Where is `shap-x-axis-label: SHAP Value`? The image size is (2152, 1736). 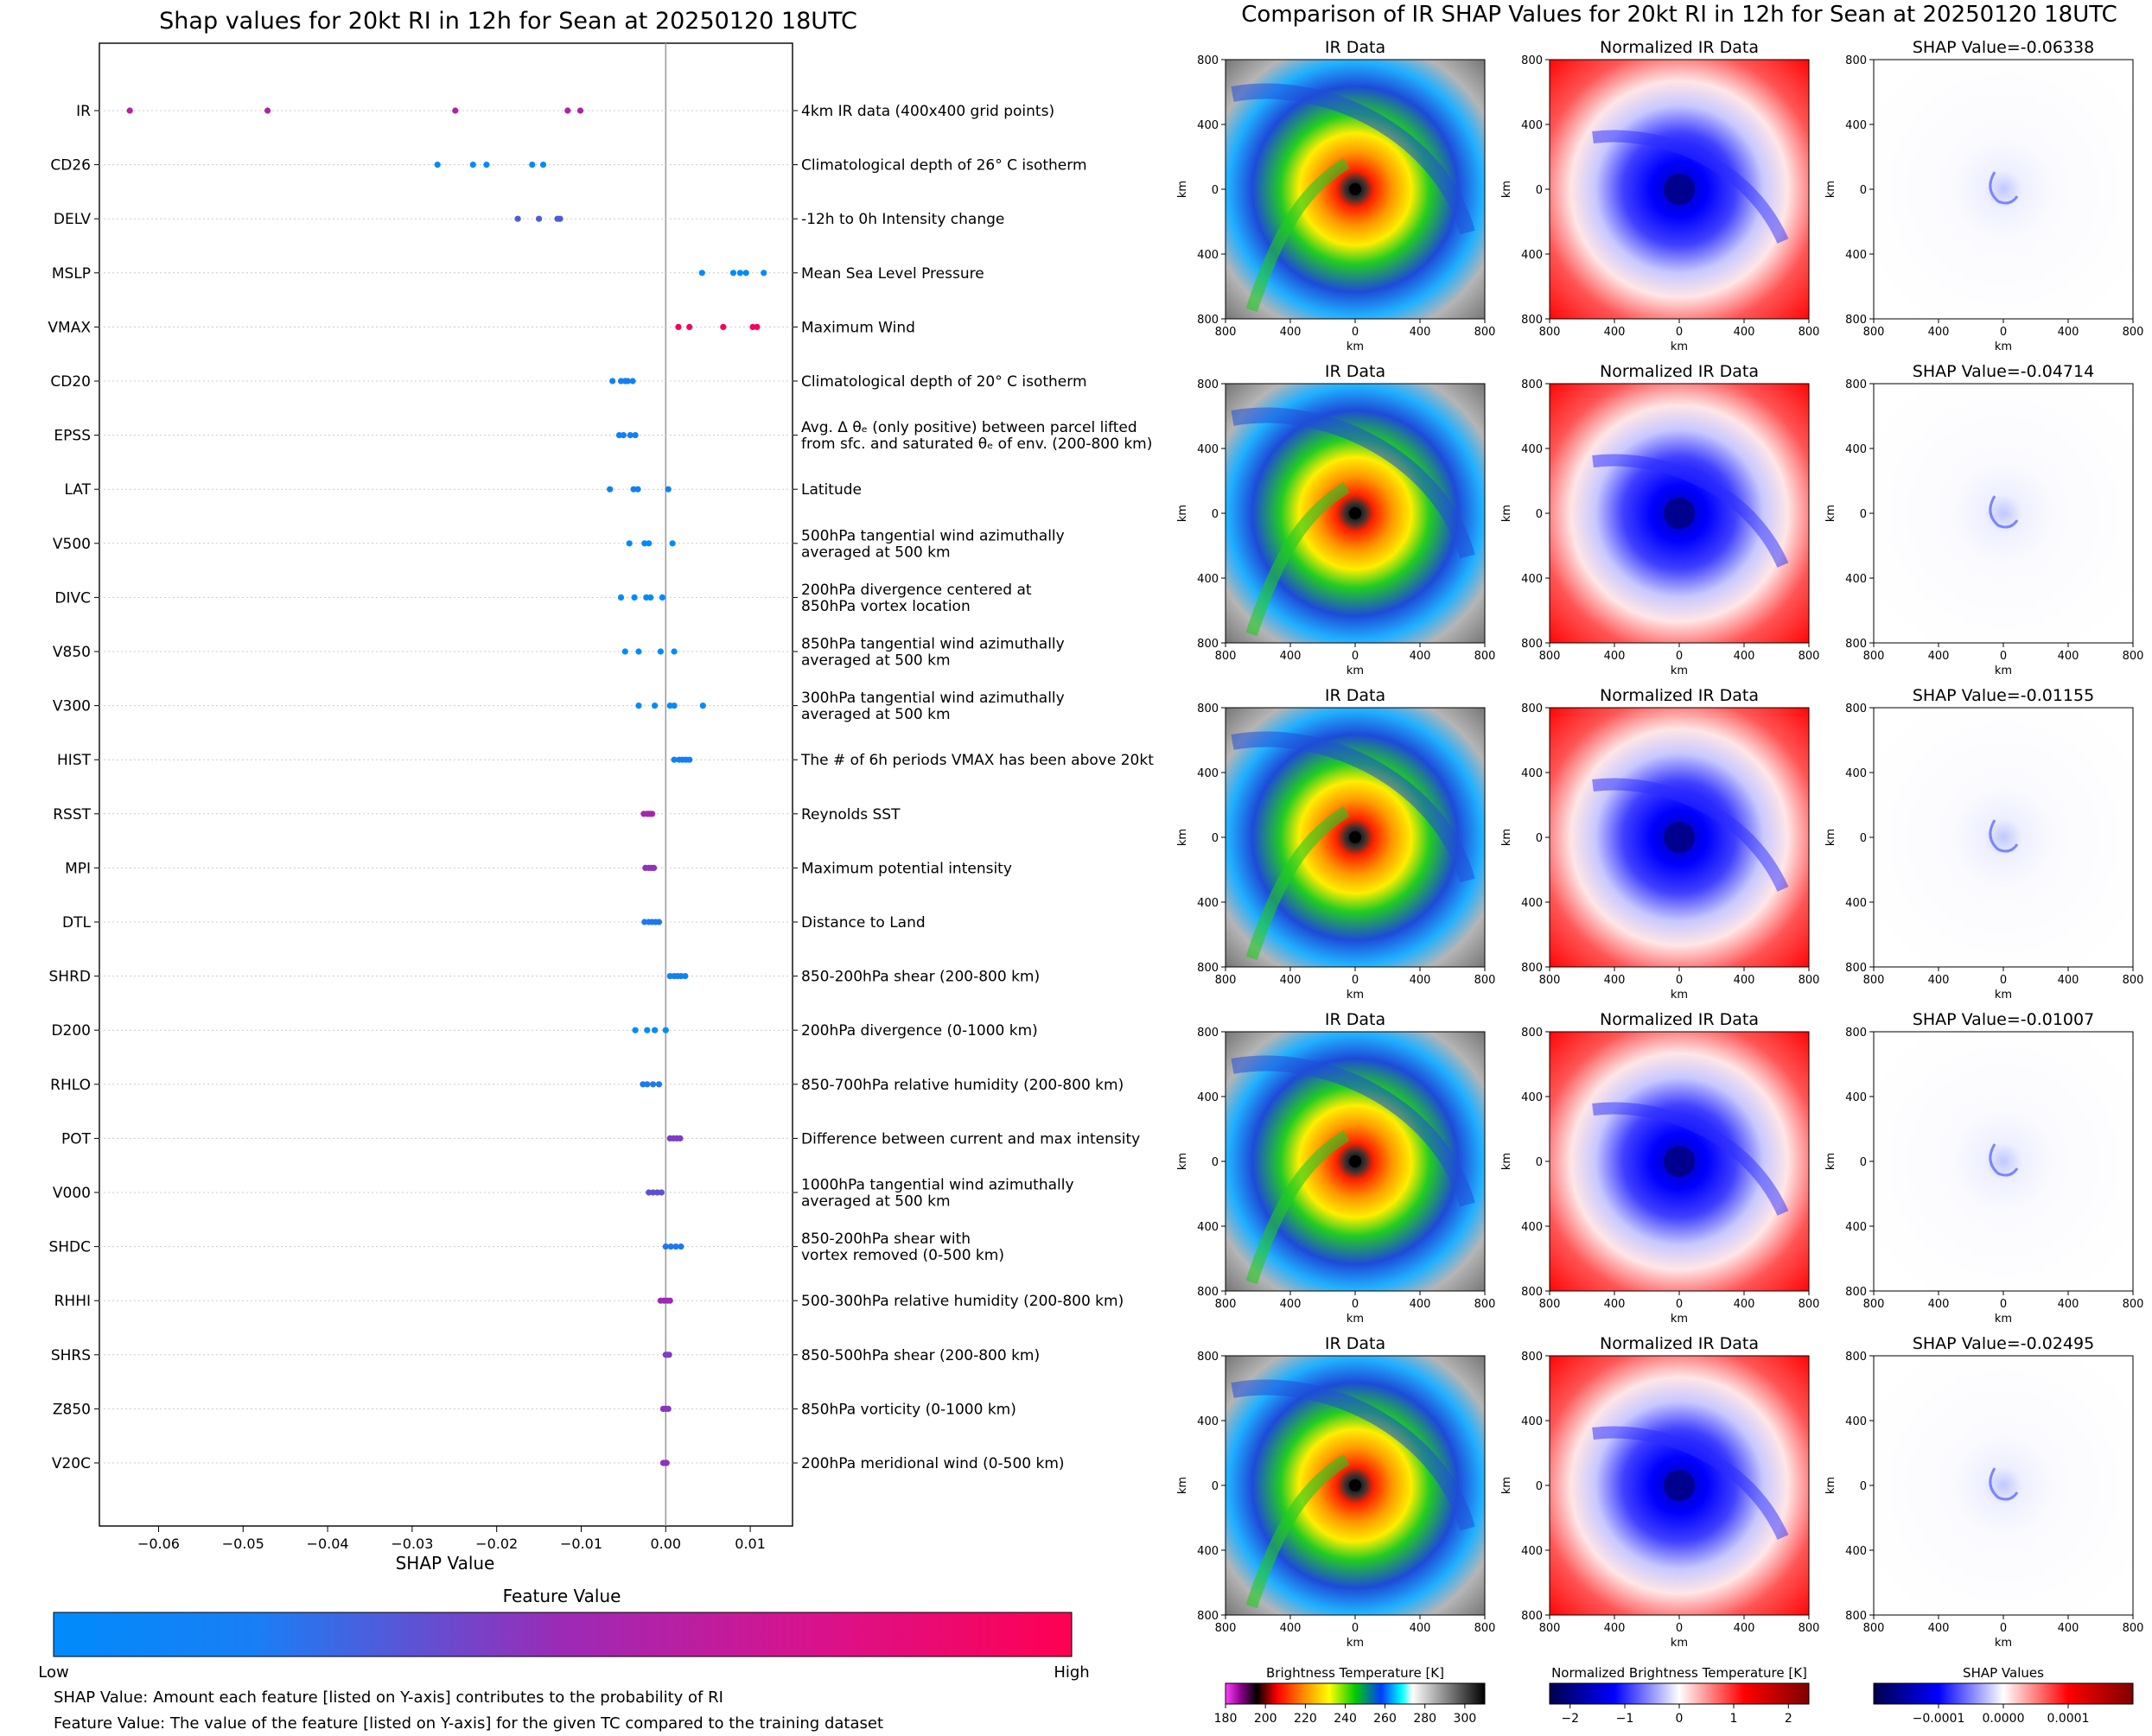
shap-x-axis-label: SHAP Value is located at coordinates (445, 1563).